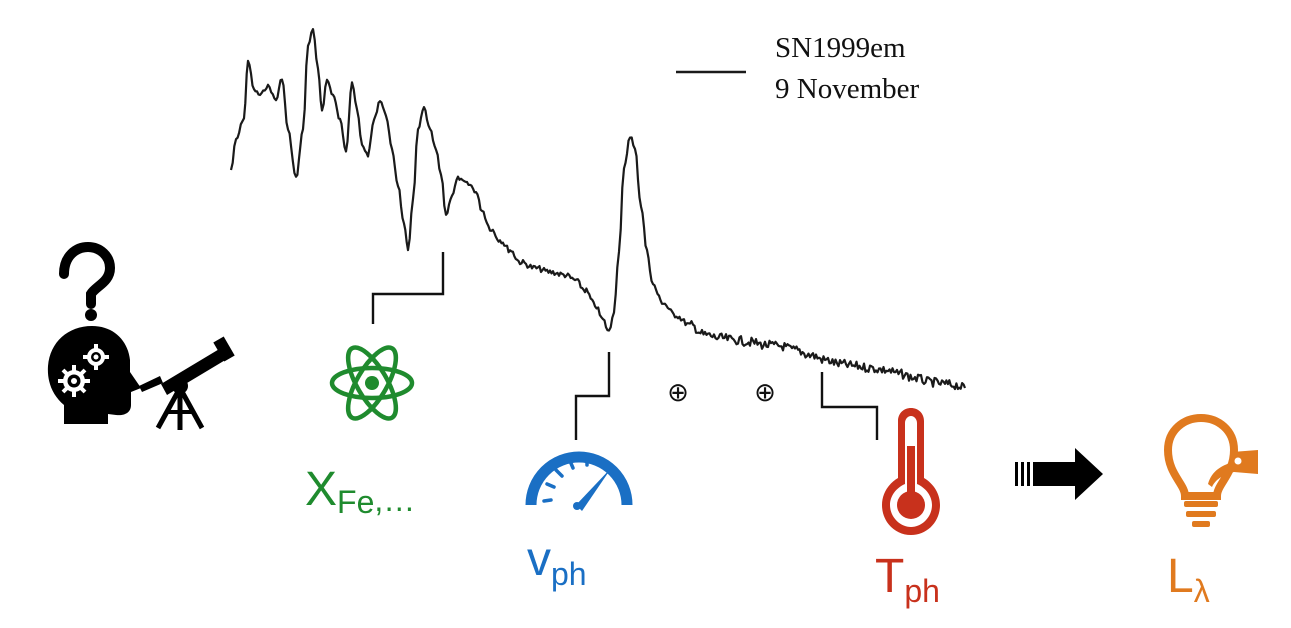 This screenshot has height=628, width=1291. I want to click on right-arrow-icon, so click(1059, 474).